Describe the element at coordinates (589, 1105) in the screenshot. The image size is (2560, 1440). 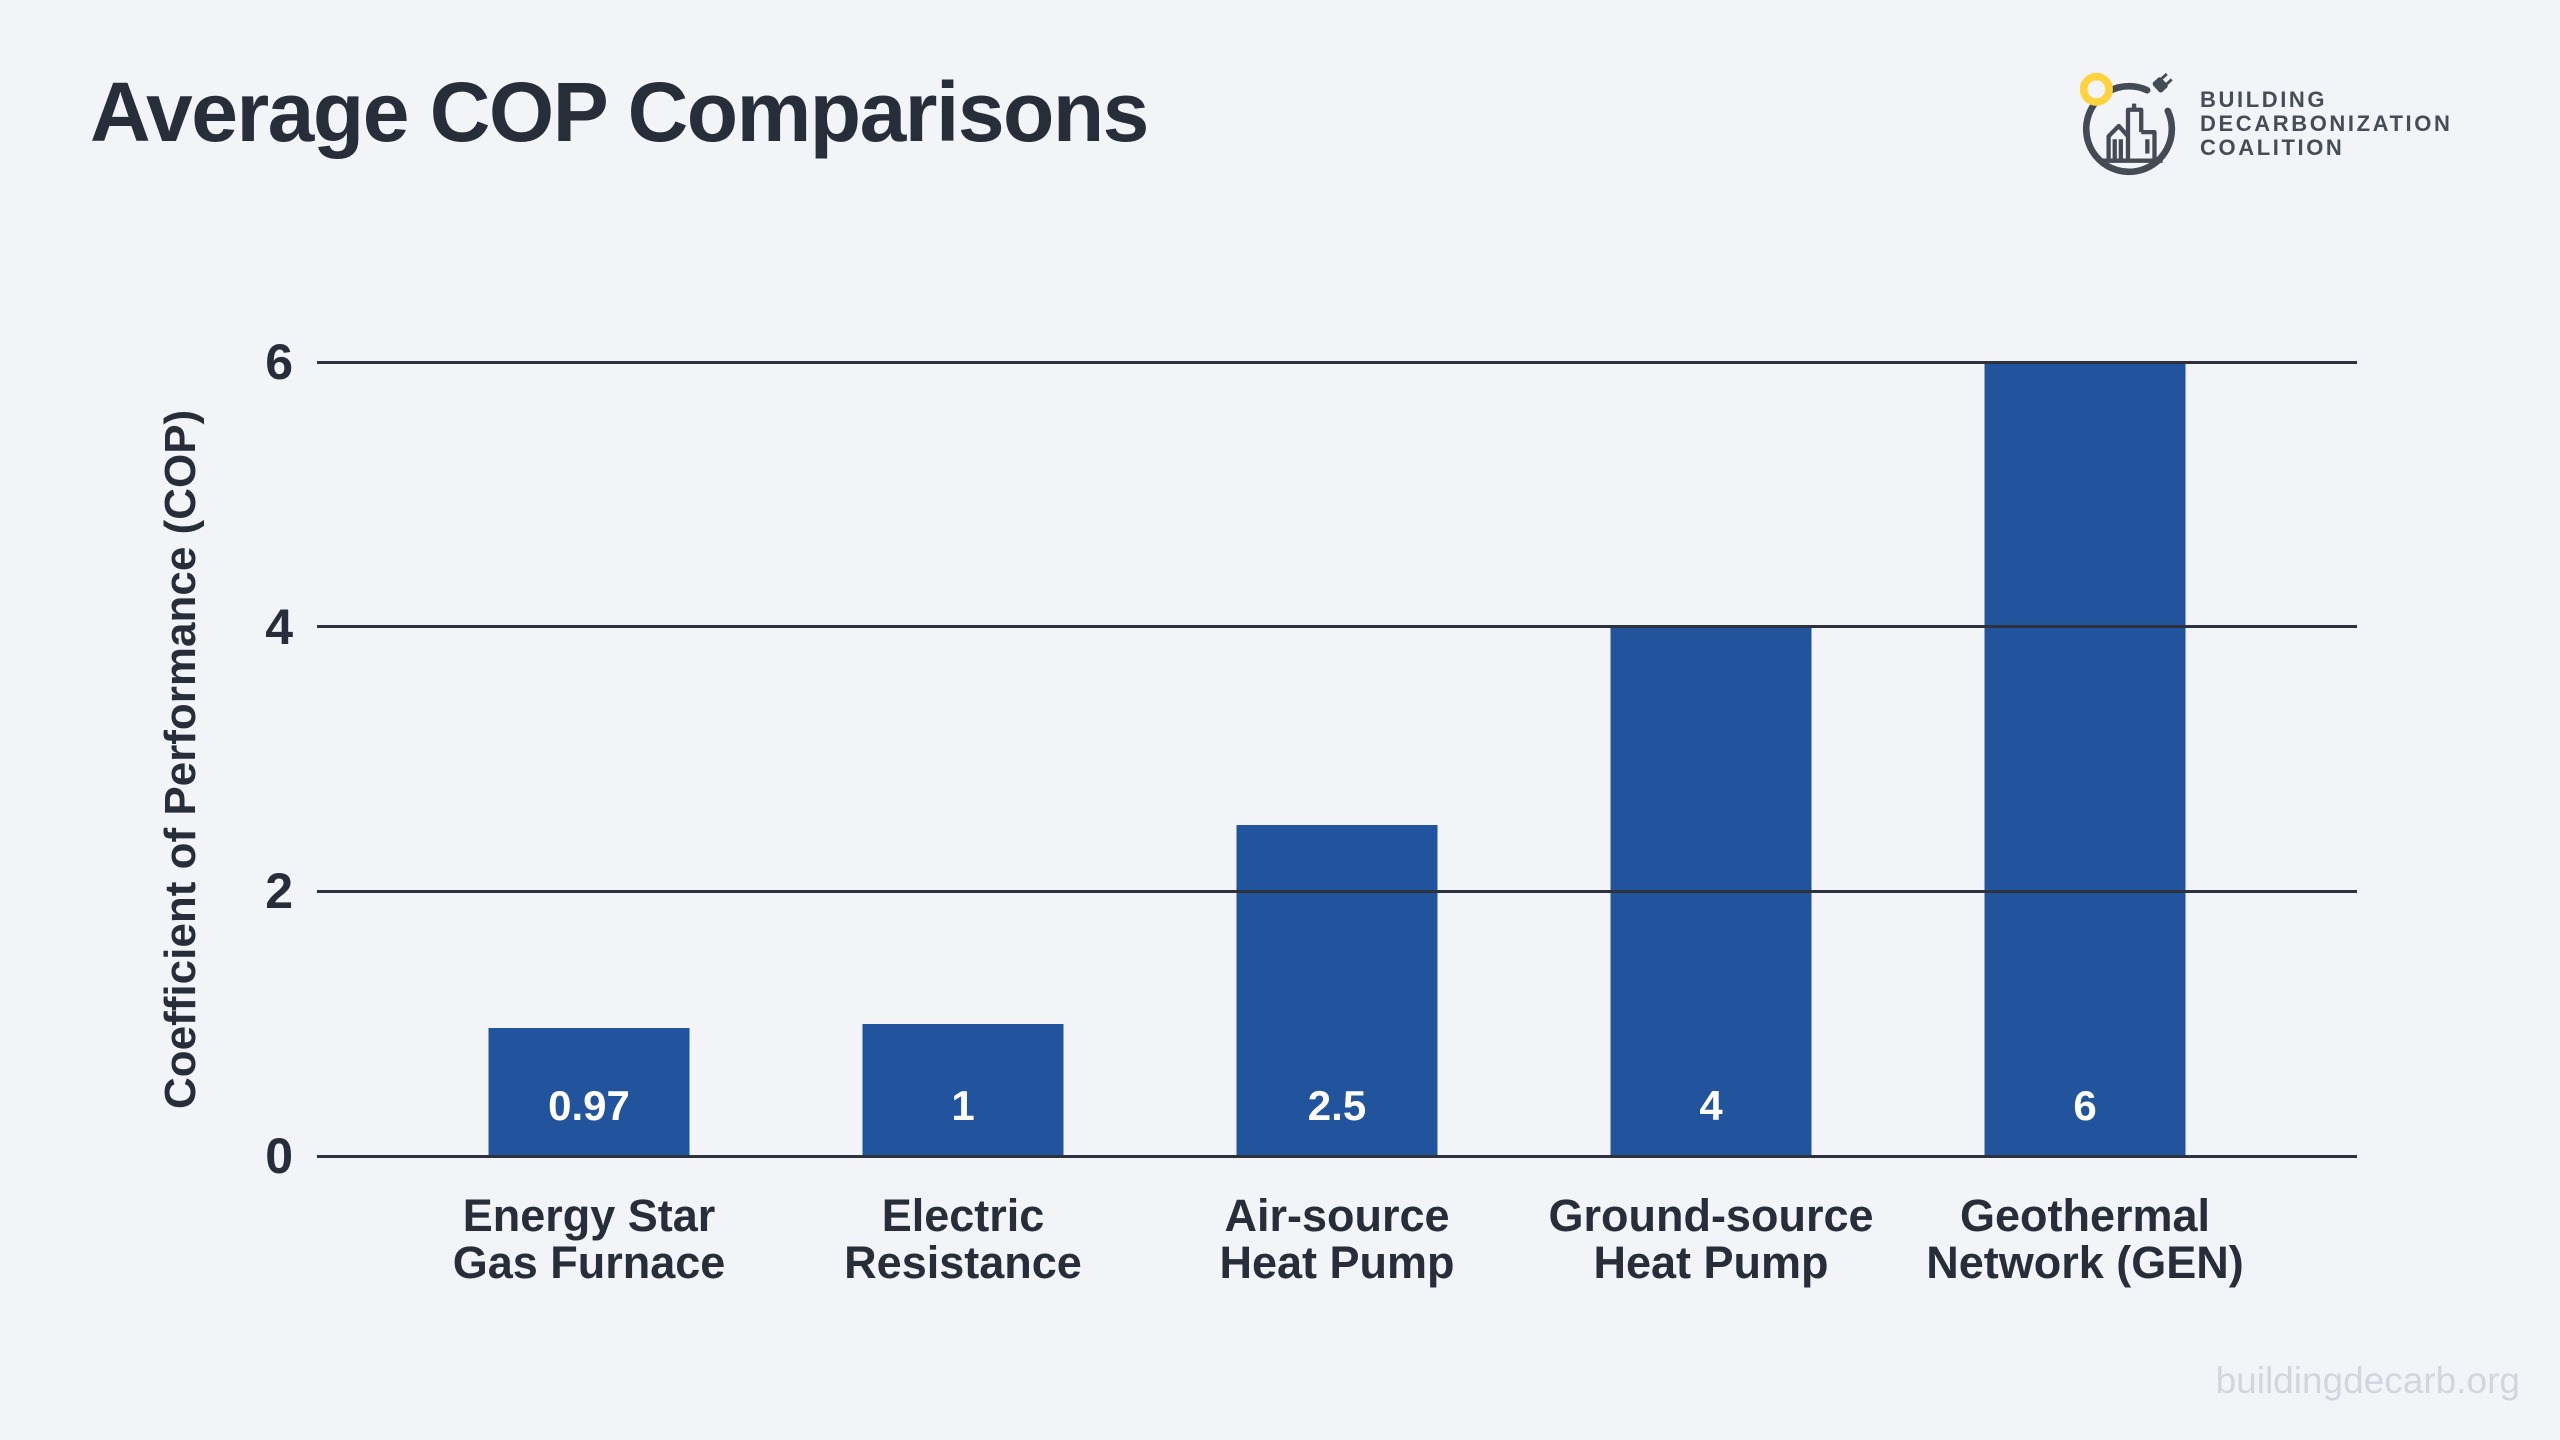
I see `bar-value-label: 0.97` at that location.